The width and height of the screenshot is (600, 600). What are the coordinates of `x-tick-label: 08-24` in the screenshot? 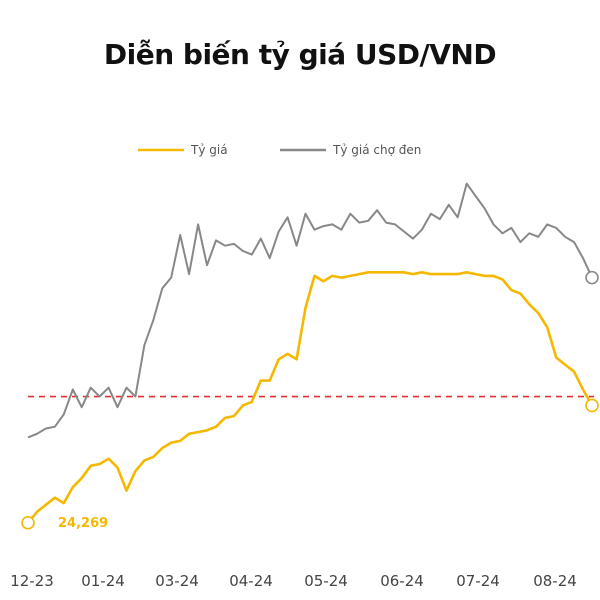 It's located at (555, 581).